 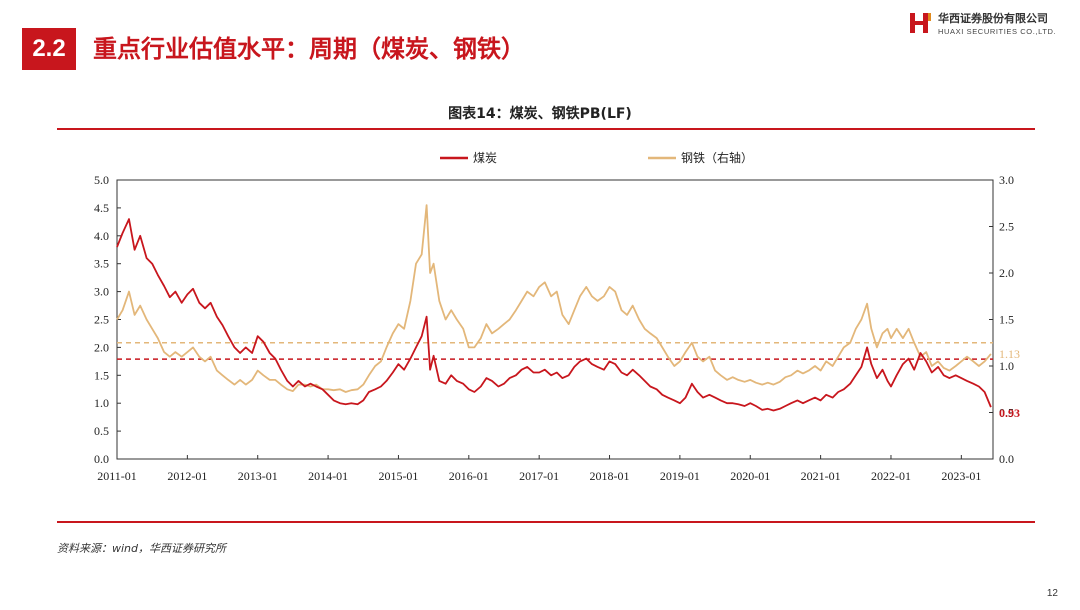 I want to click on y-left-tick-label: 1.0, so click(x=101, y=403).